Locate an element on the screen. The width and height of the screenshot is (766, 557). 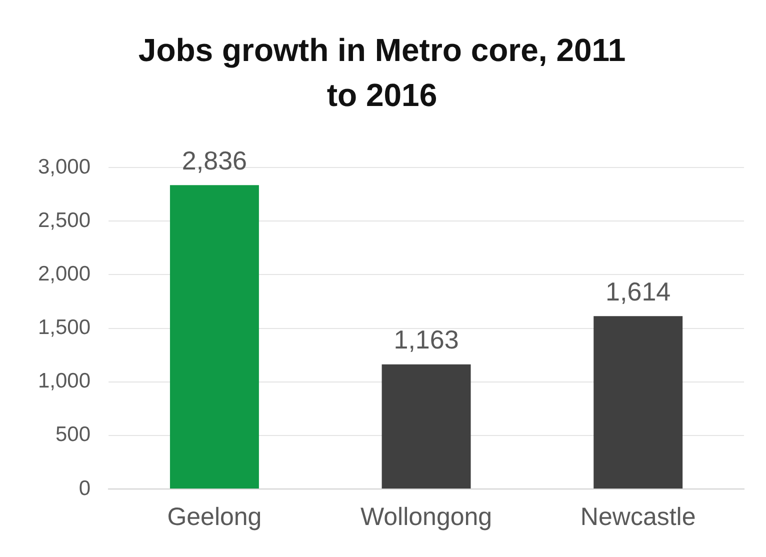
y-tick-label: 3,000 is located at coordinates (64, 166).